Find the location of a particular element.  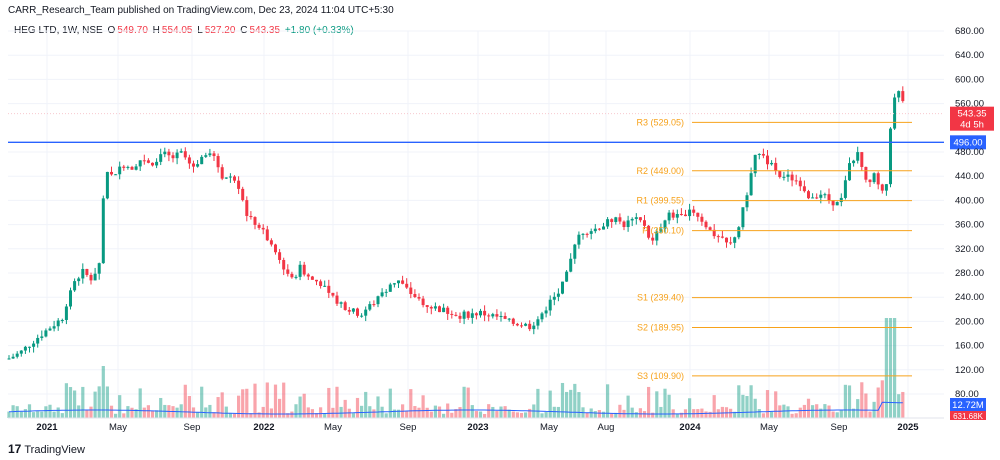

x-tick-label: 2022 is located at coordinates (263, 427).